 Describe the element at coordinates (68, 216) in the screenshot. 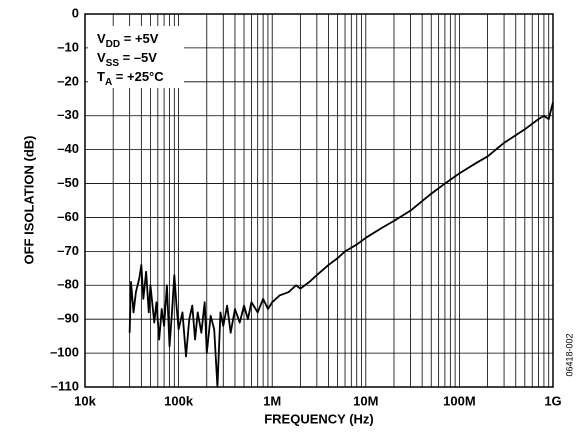

I see `y-tick-label: –60` at that location.